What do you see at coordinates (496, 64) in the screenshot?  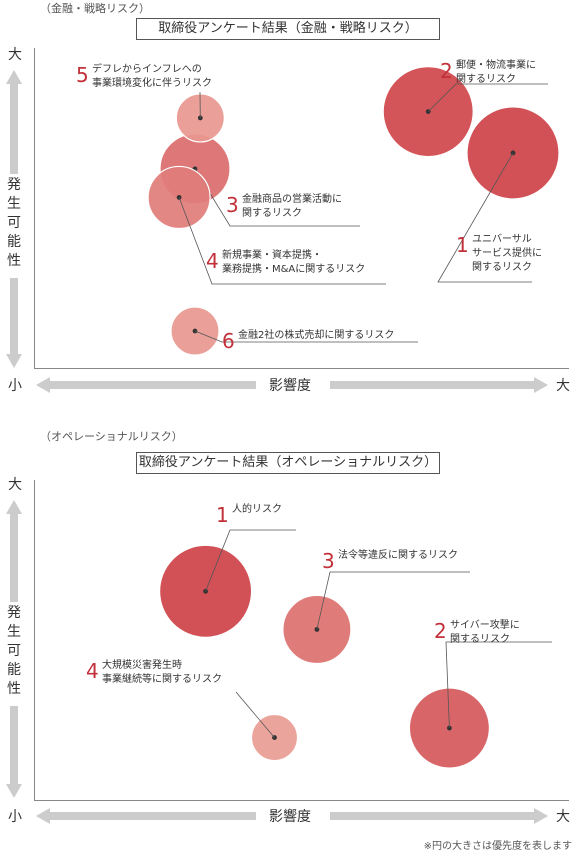 I see `risk-label: 郵便・物流事業に` at bounding box center [496, 64].